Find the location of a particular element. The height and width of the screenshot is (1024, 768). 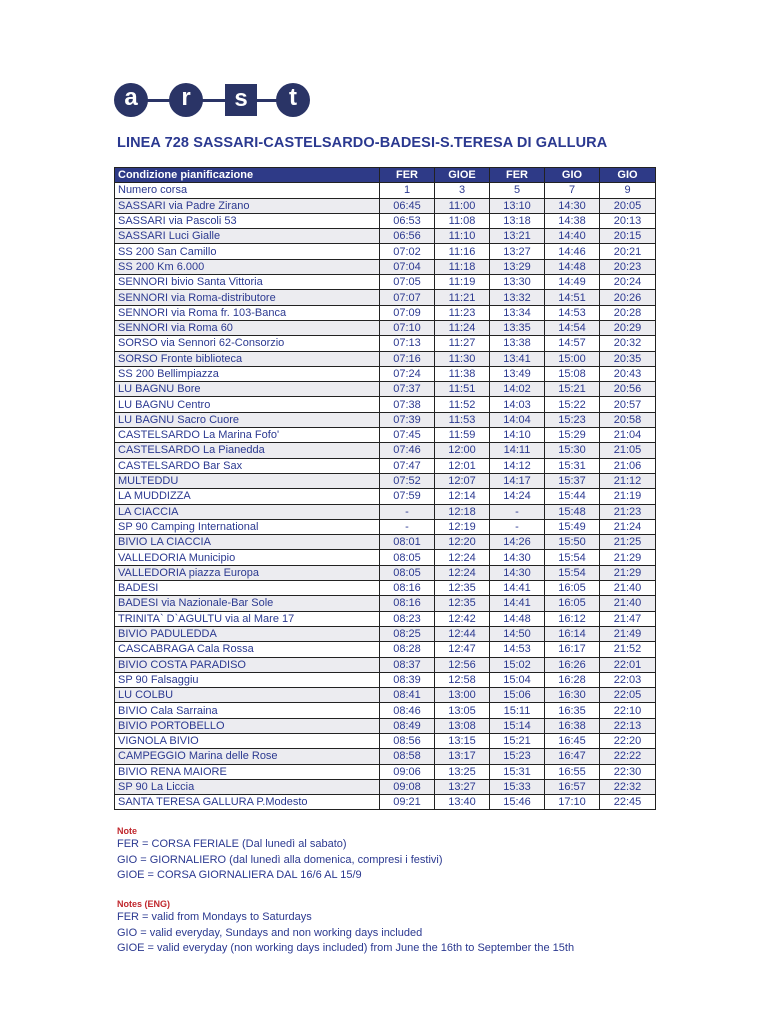

time-cell: 14:17 is located at coordinates (517, 481).